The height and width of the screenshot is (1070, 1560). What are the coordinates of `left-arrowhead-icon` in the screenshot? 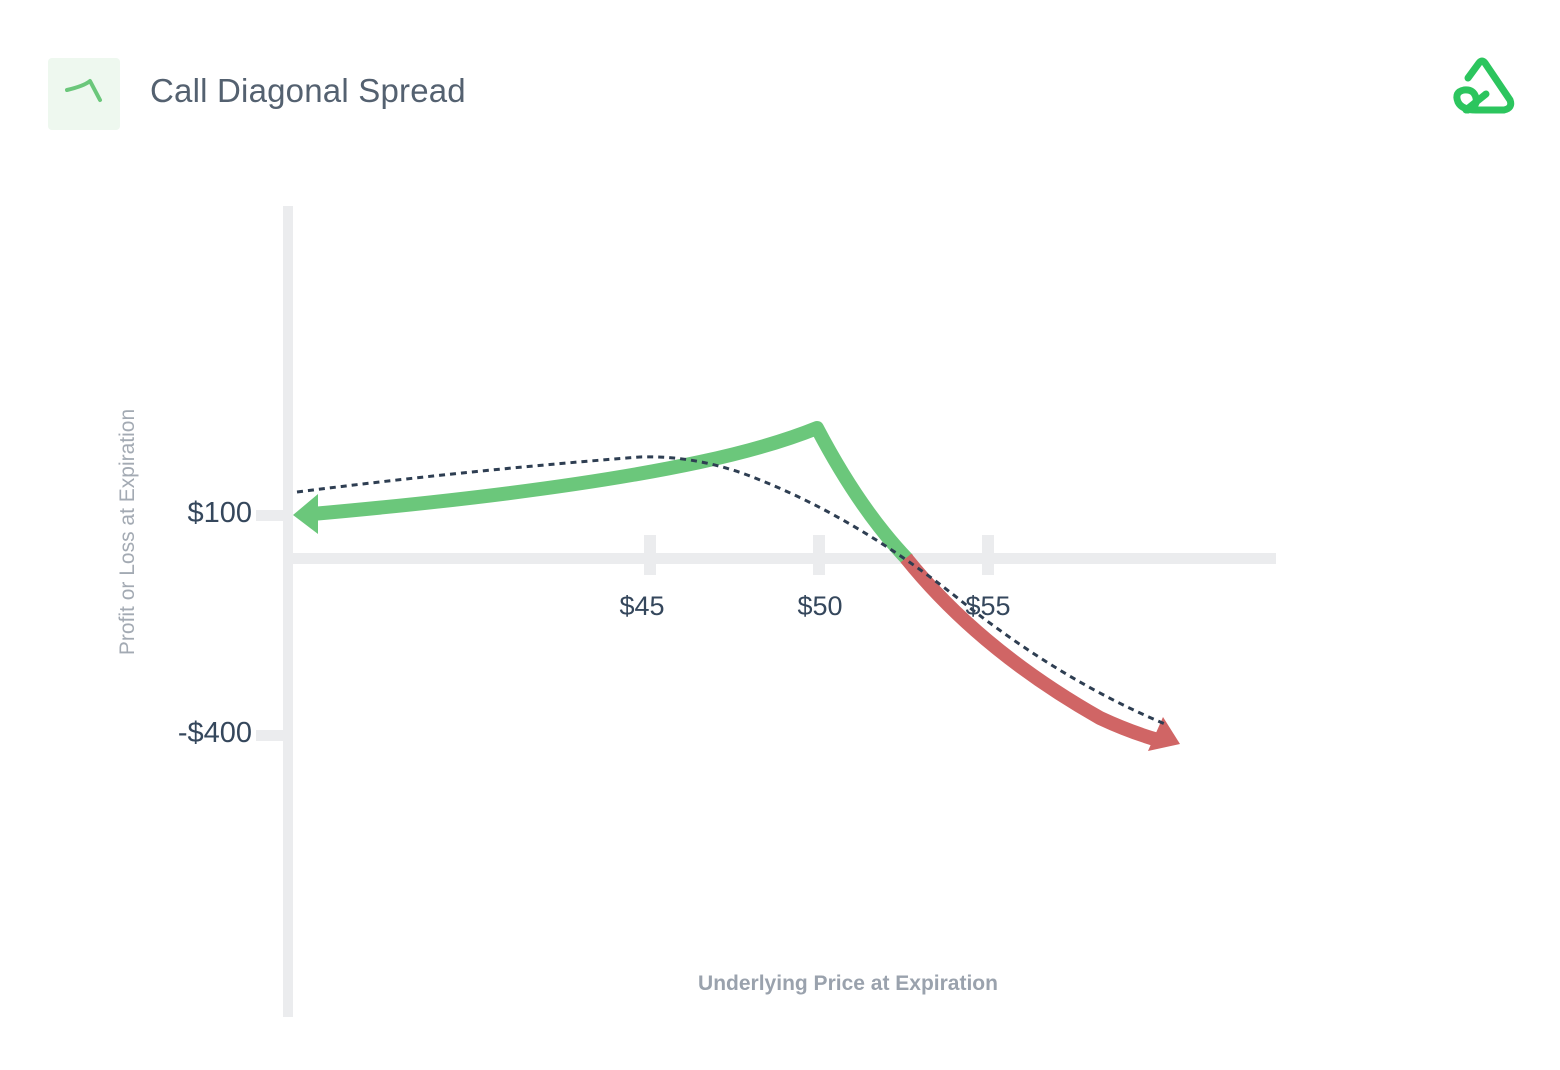 It's located at (305, 514).